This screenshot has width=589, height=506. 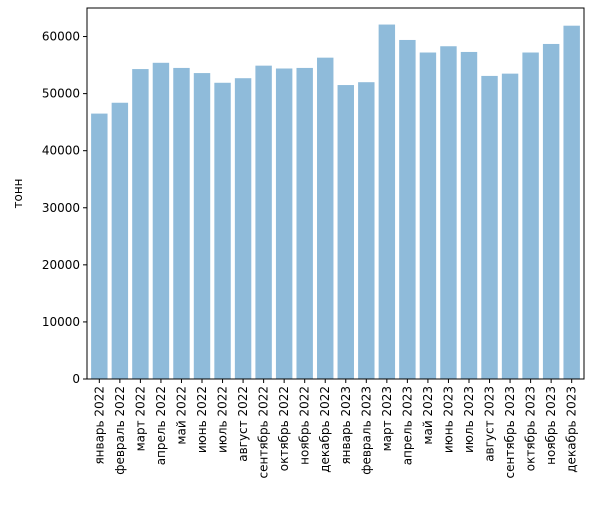 I want to click on x-tick-label: июль 2022, so click(x=223, y=419).